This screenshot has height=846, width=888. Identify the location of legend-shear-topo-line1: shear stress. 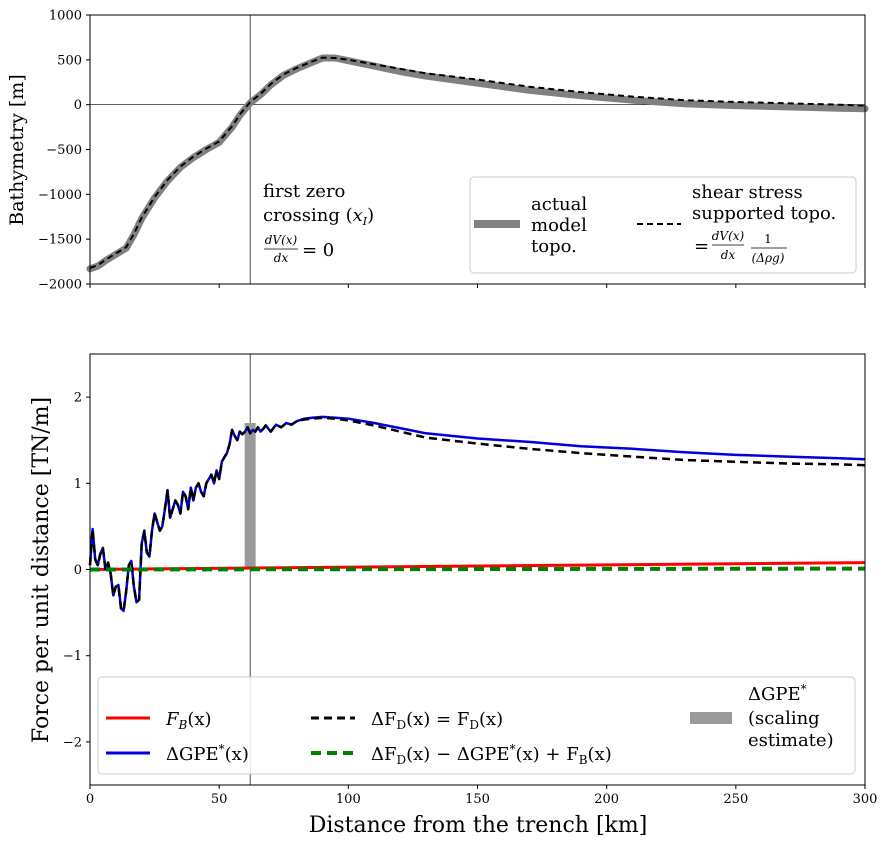
(747, 192).